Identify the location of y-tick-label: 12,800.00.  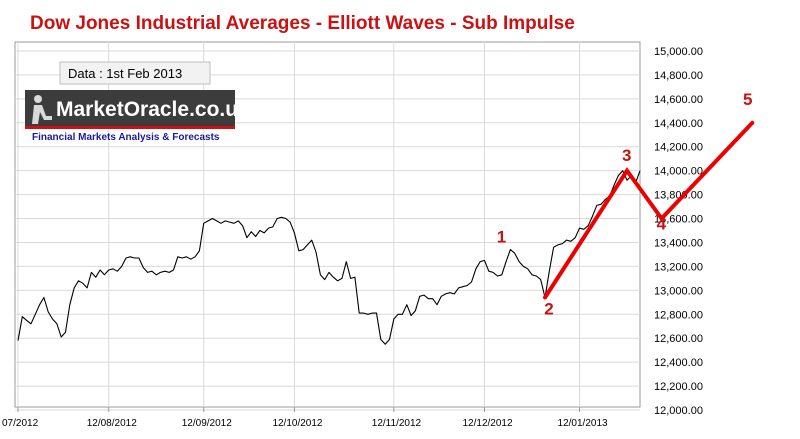
(678, 315).